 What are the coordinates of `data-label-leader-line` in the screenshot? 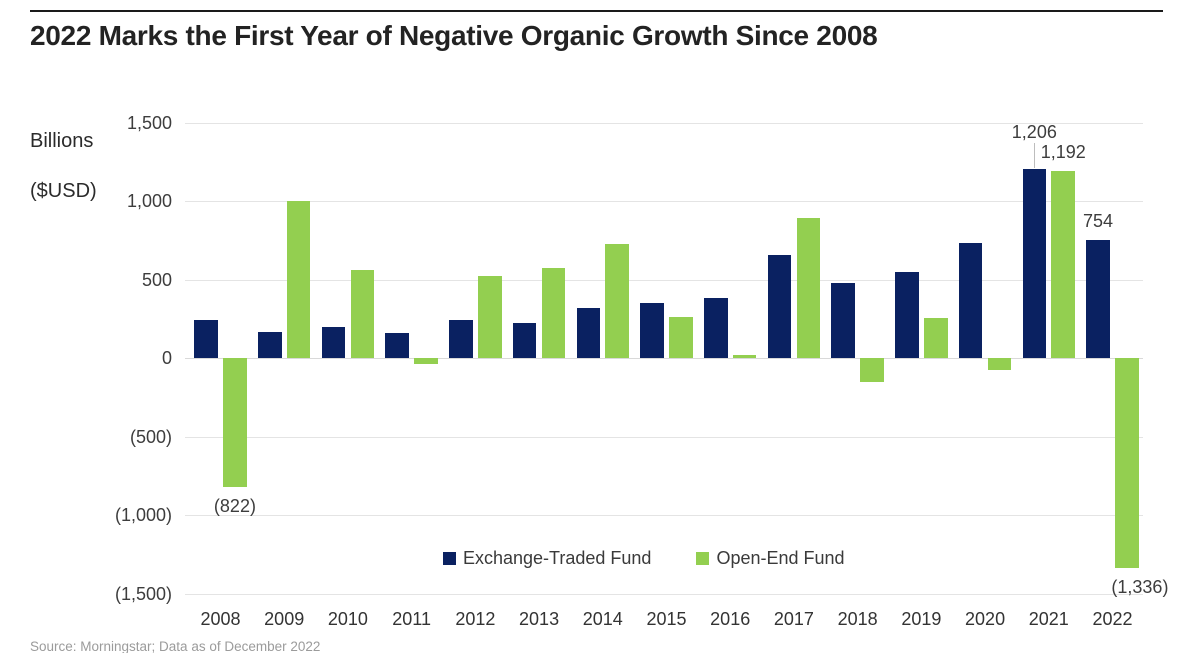 It's located at (1034, 155).